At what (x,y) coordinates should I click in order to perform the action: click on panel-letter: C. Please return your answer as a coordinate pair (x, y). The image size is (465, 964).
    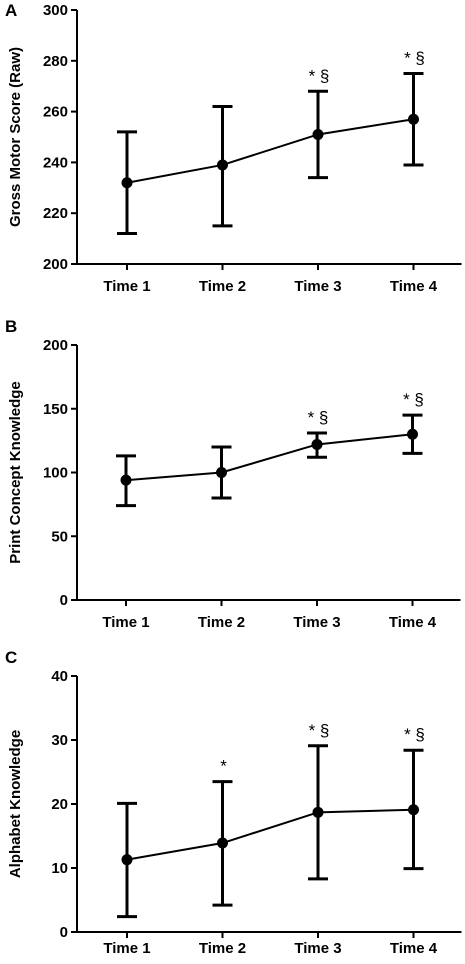
    Looking at the image, I should click on (11, 657).